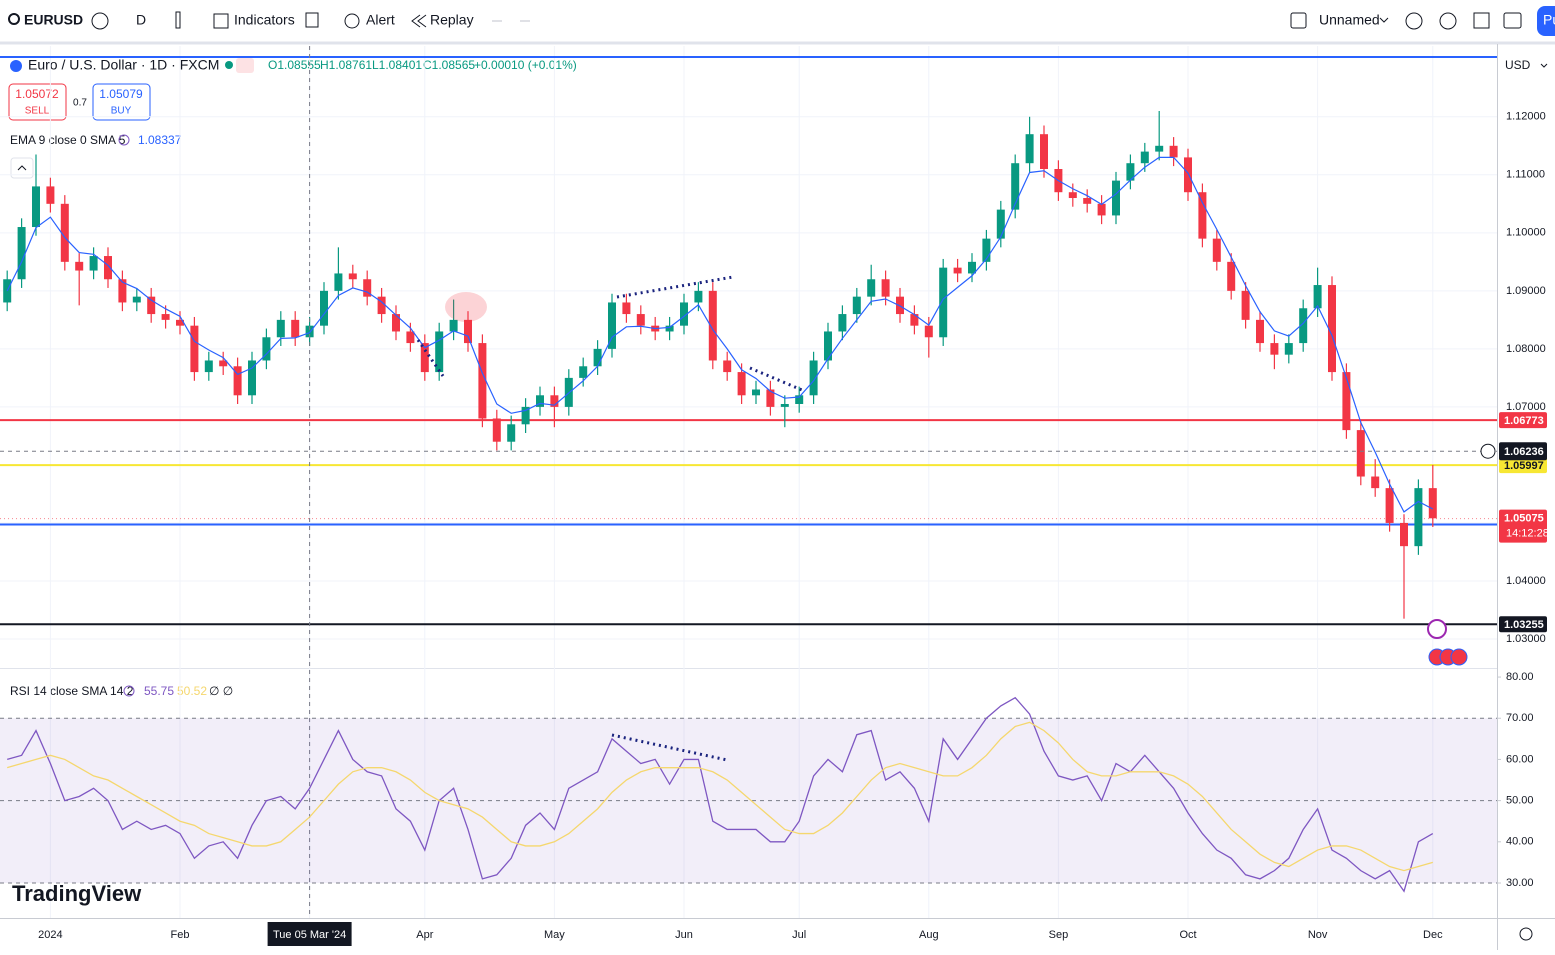 The image size is (1555, 955). Describe the element at coordinates (1520, 677) in the screenshot. I see `y-tick-label: 80.00` at that location.